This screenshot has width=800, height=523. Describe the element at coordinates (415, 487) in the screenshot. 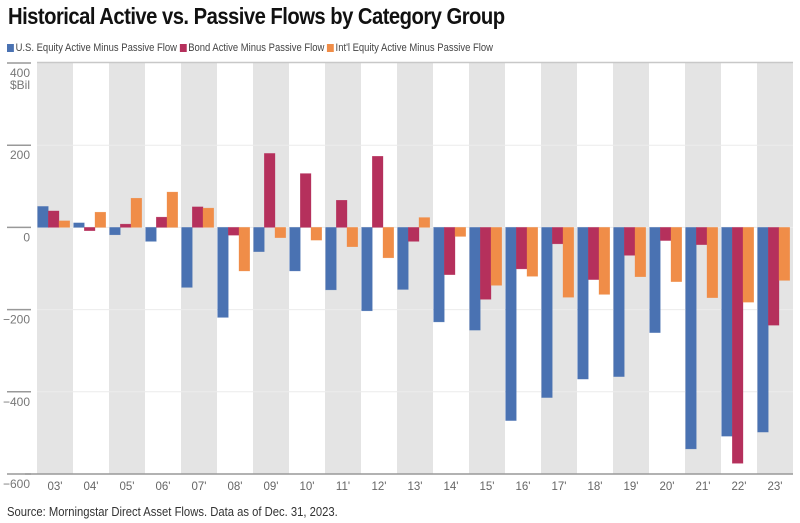

I see `x-tick-label: 13'` at that location.